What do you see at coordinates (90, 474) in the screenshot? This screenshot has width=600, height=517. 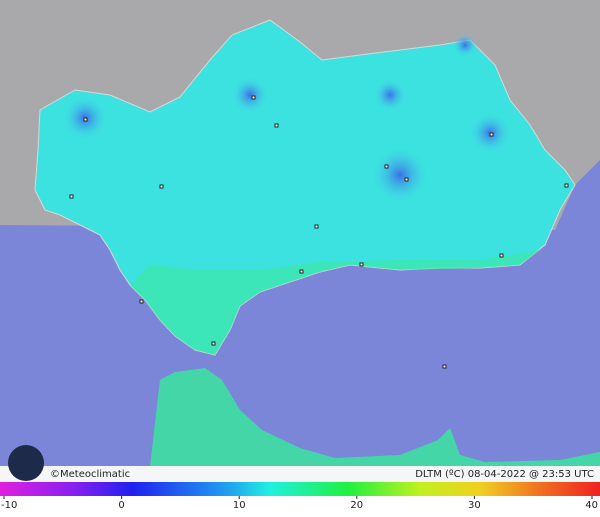 I see `brand: ©Meteoclimatic` at bounding box center [90, 474].